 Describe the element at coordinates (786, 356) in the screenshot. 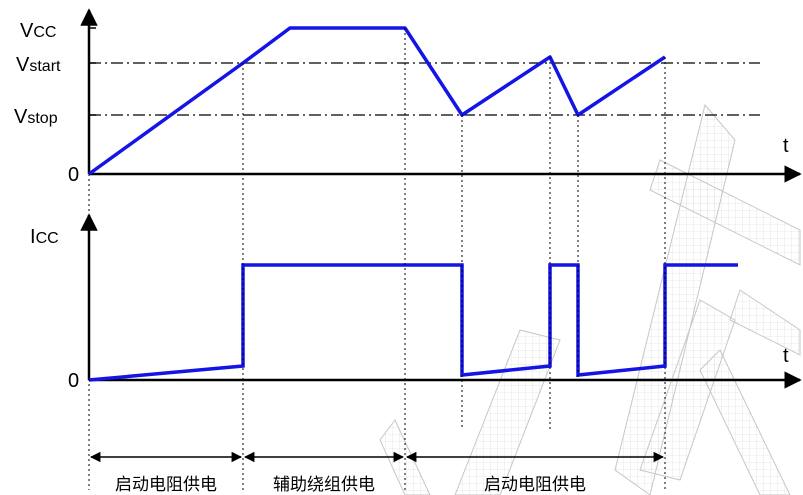

I see `icc-time-label: t` at that location.